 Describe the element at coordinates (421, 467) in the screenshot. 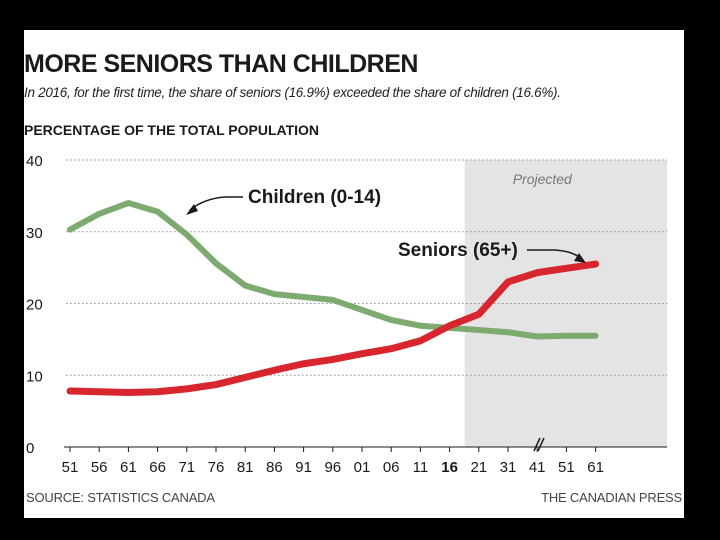

I see `x-tick-label: 11` at that location.